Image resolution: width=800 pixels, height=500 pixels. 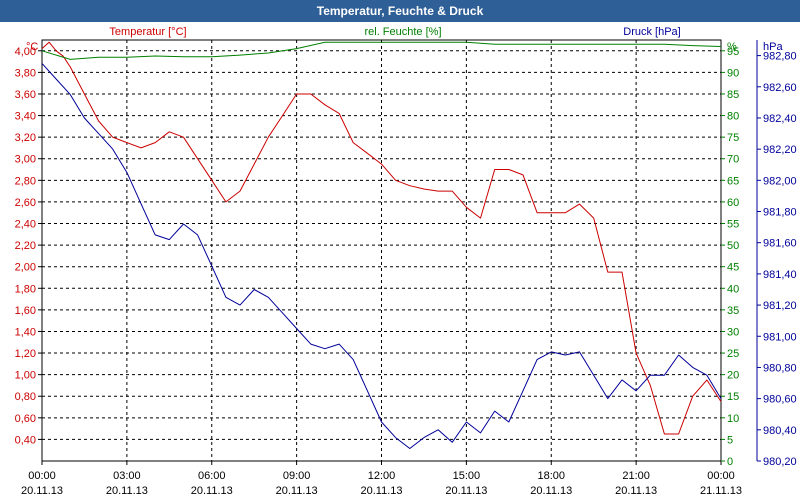 I want to click on temperature-tick-label: 3,00, so click(x=25, y=160).